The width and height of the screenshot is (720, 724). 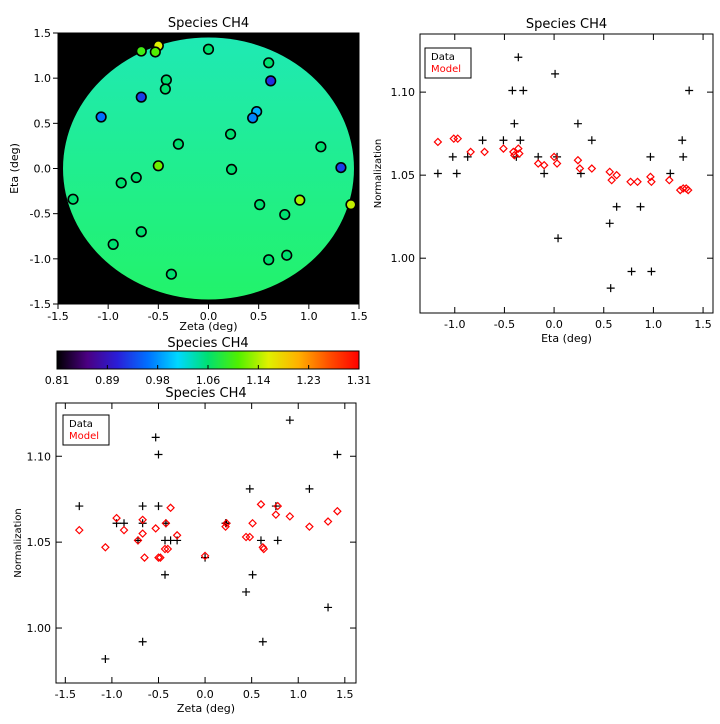 What do you see at coordinates (566, 338) in the screenshot?
I see `eta-x-label: Eta (deg)` at bounding box center [566, 338].